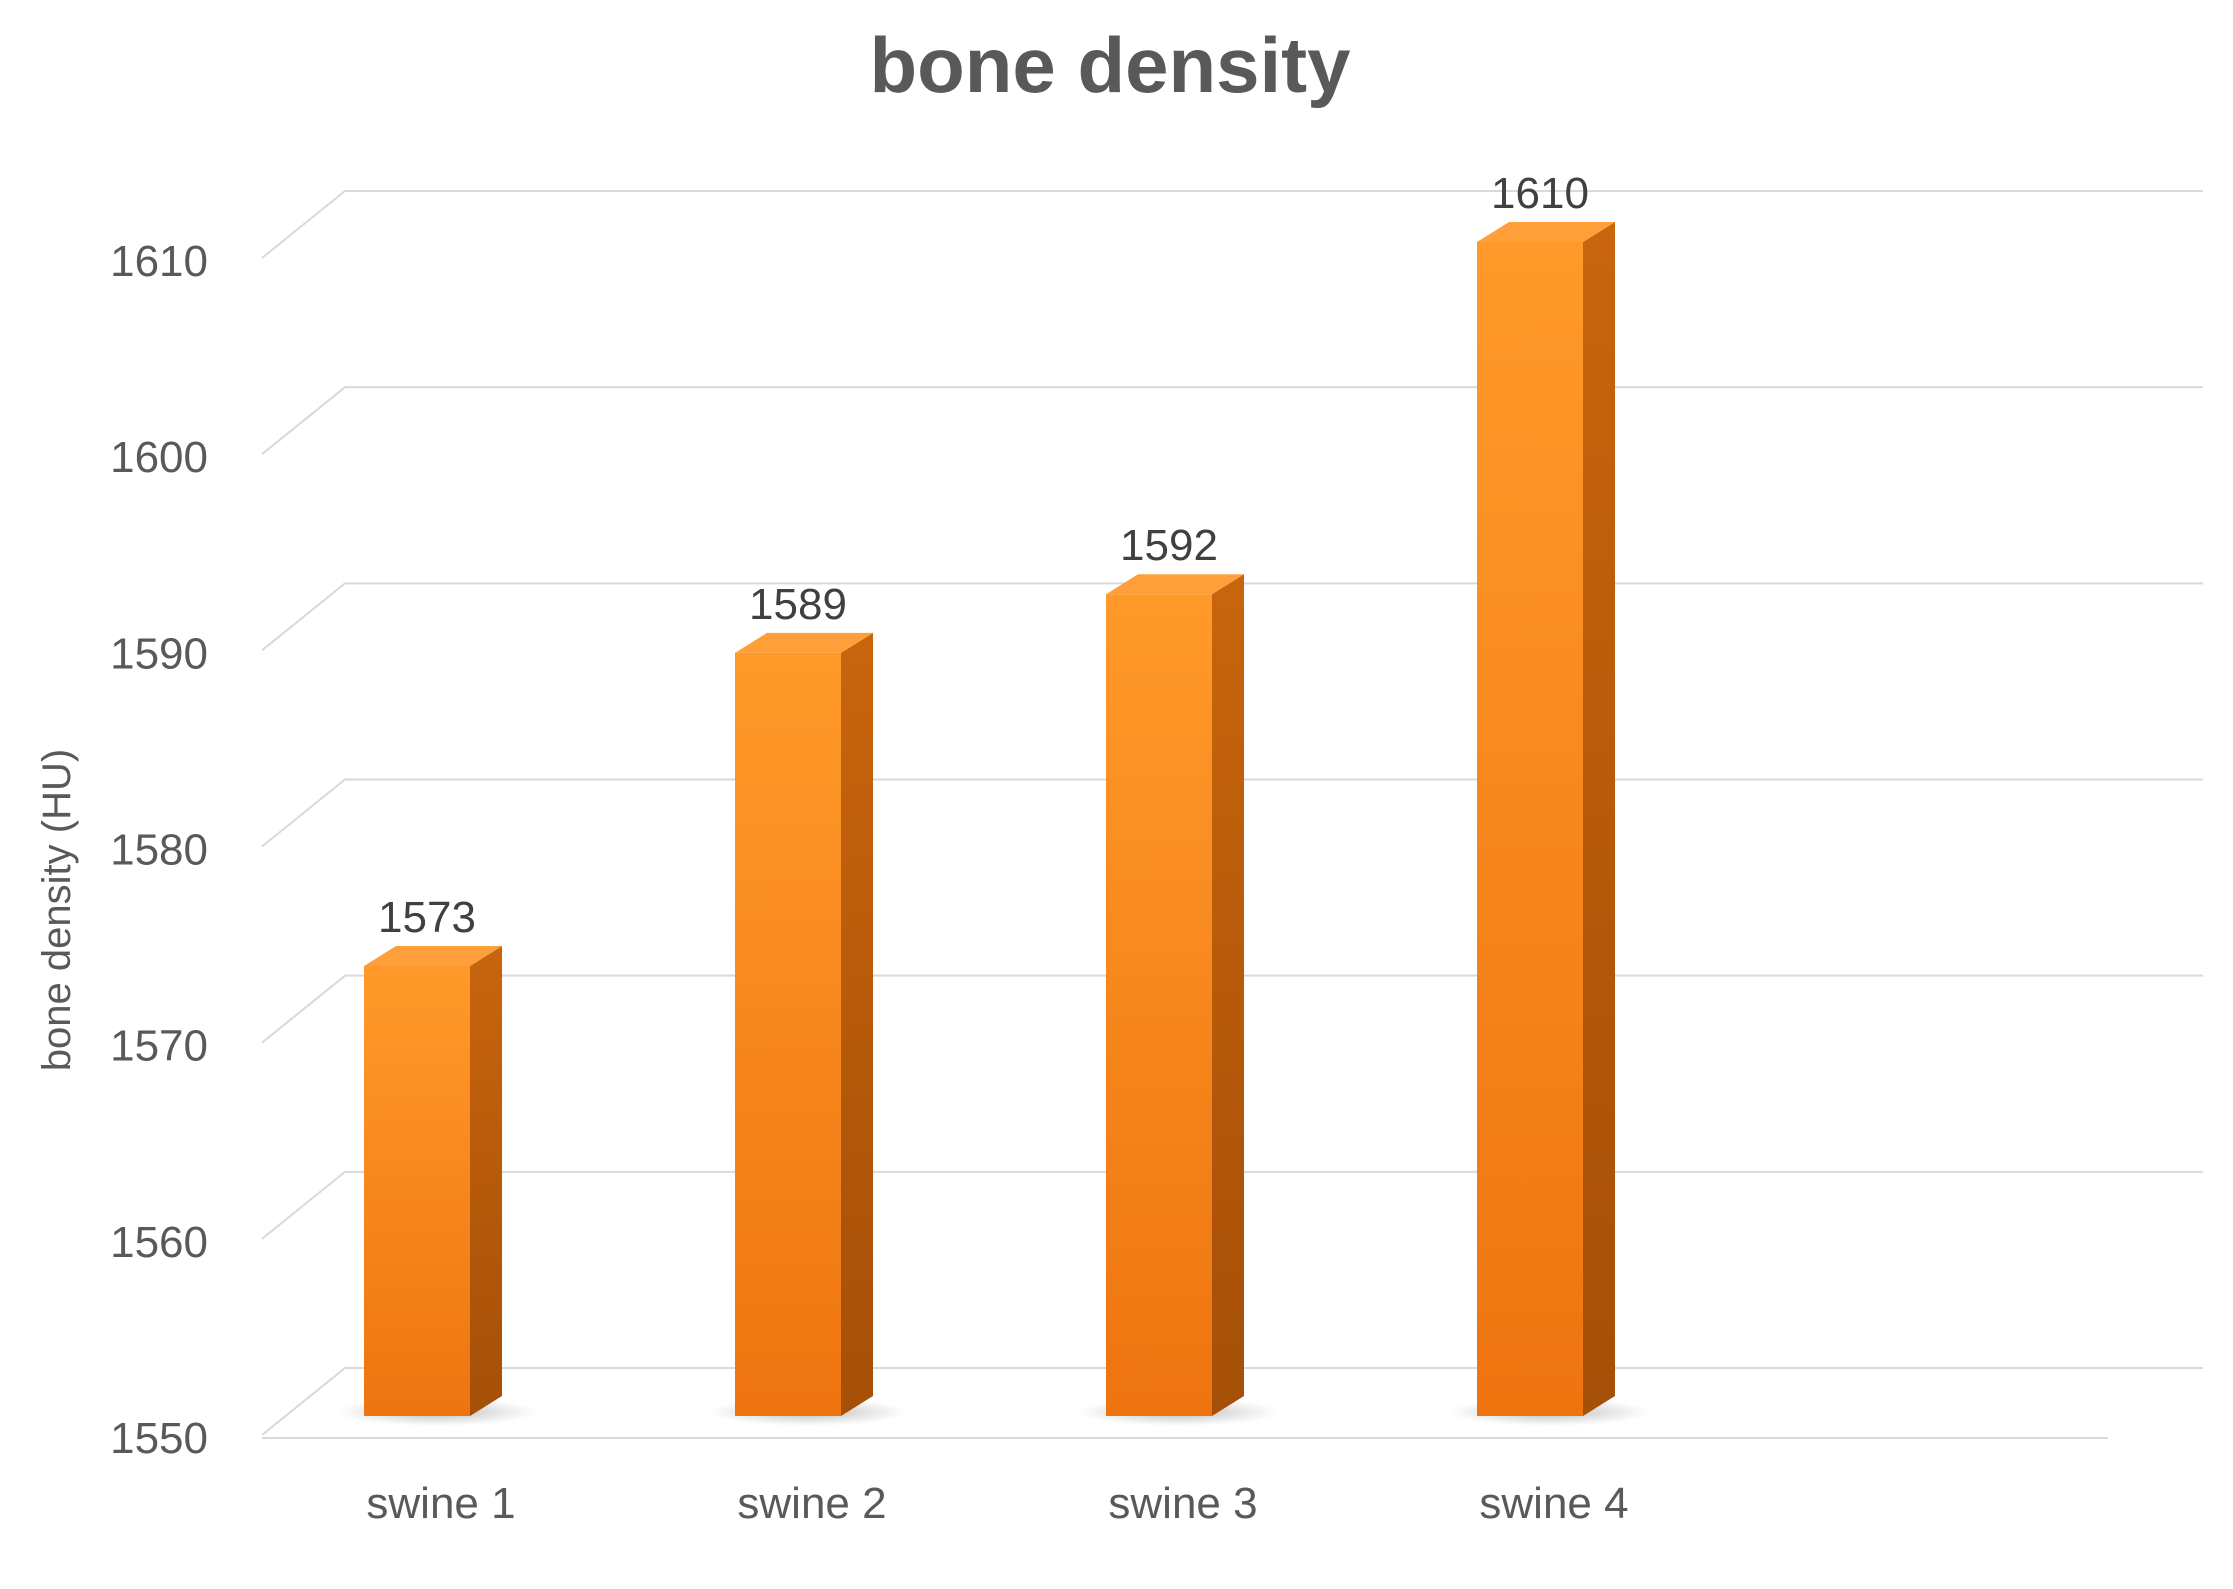 The width and height of the screenshot is (2233, 1589). I want to click on bar: 1573, so click(437, 1159).